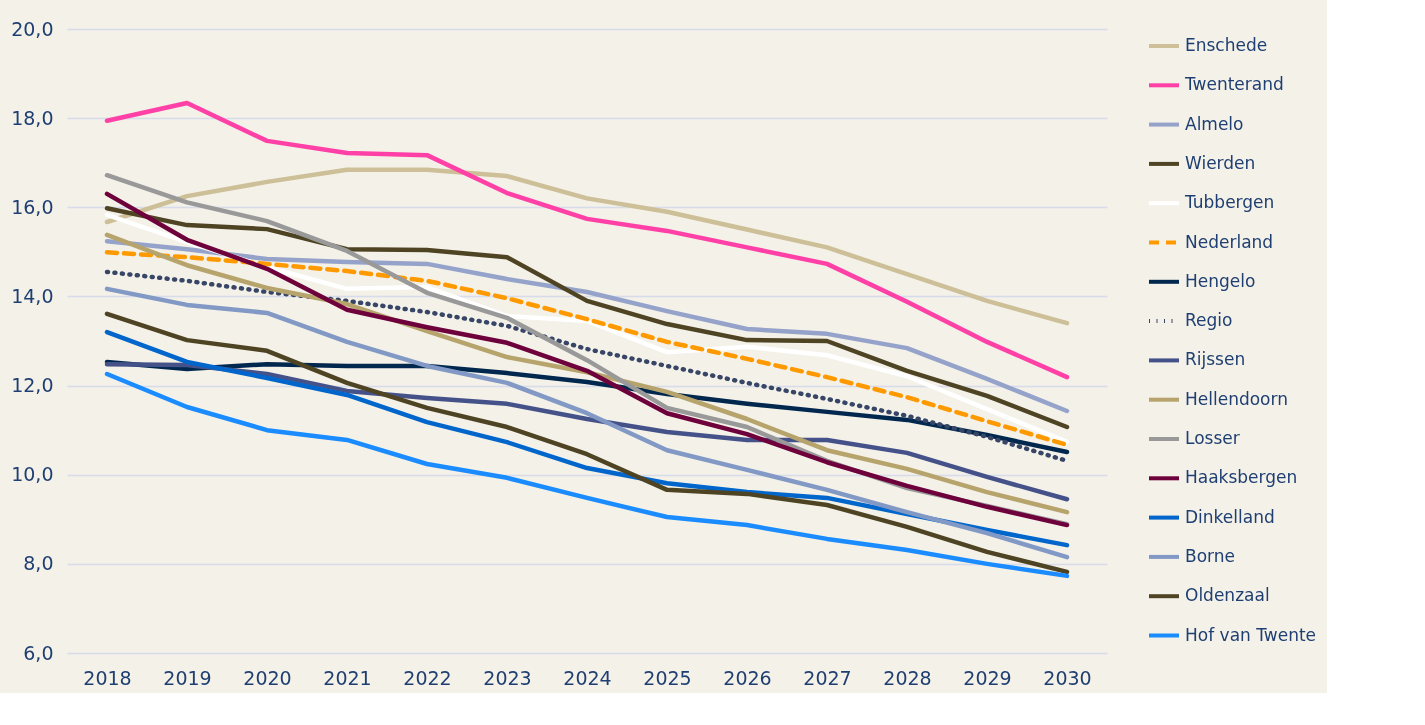 This screenshot has width=1425, height=725. I want to click on legend-label: Enschede, so click(1226, 45).